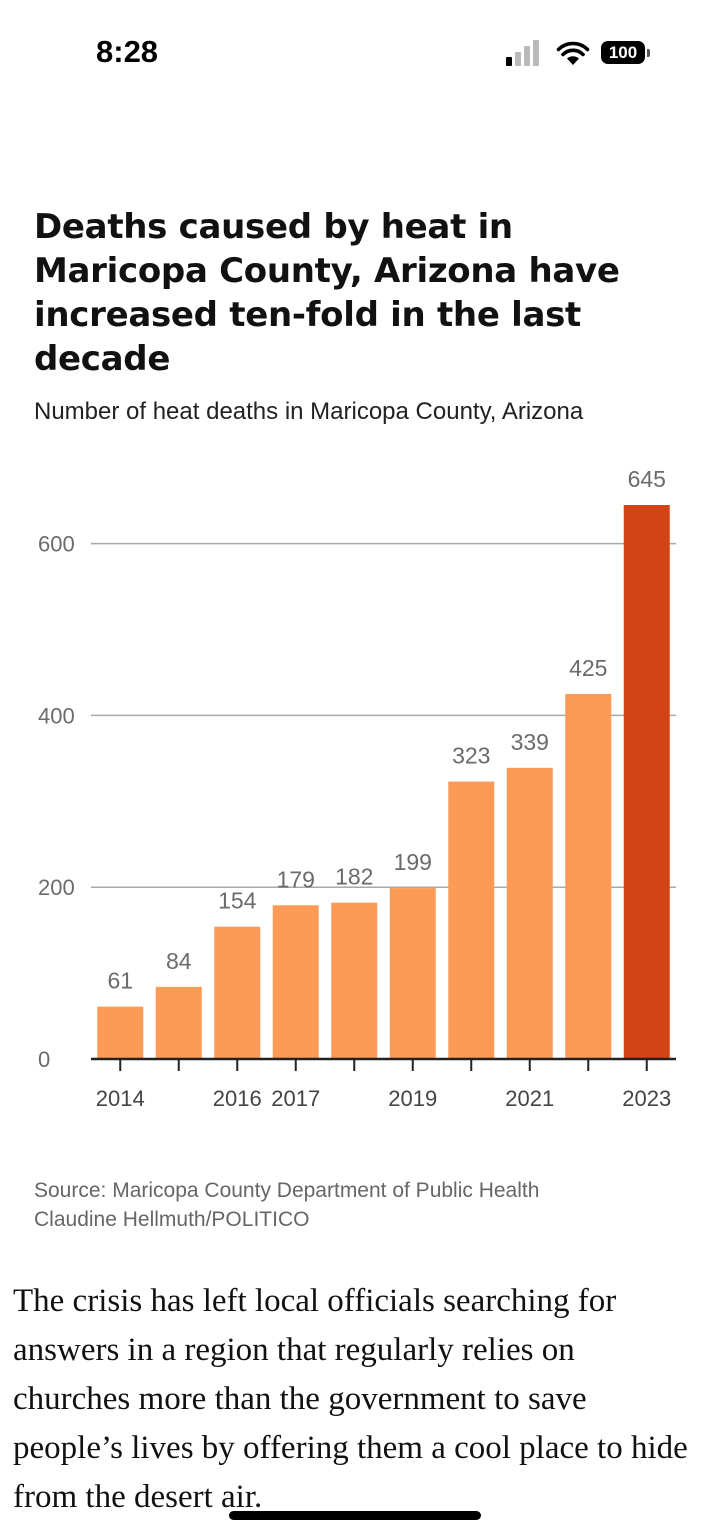 The width and height of the screenshot is (709, 1536). Describe the element at coordinates (56, 887) in the screenshot. I see `y-tick-label: 200` at that location.